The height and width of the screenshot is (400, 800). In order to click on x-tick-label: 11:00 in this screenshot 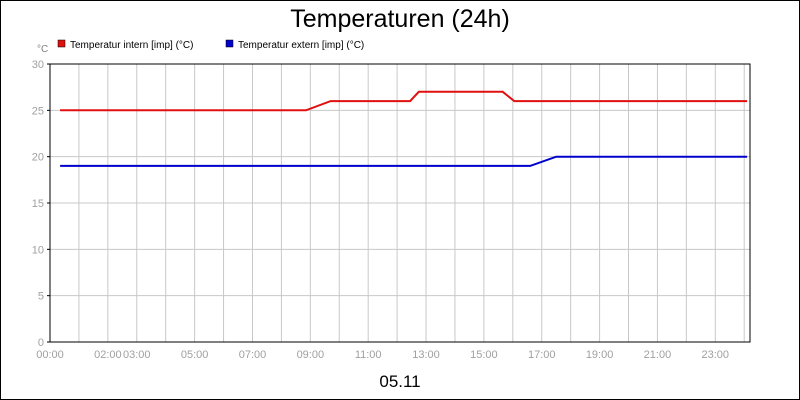, I will do `click(368, 355)`.